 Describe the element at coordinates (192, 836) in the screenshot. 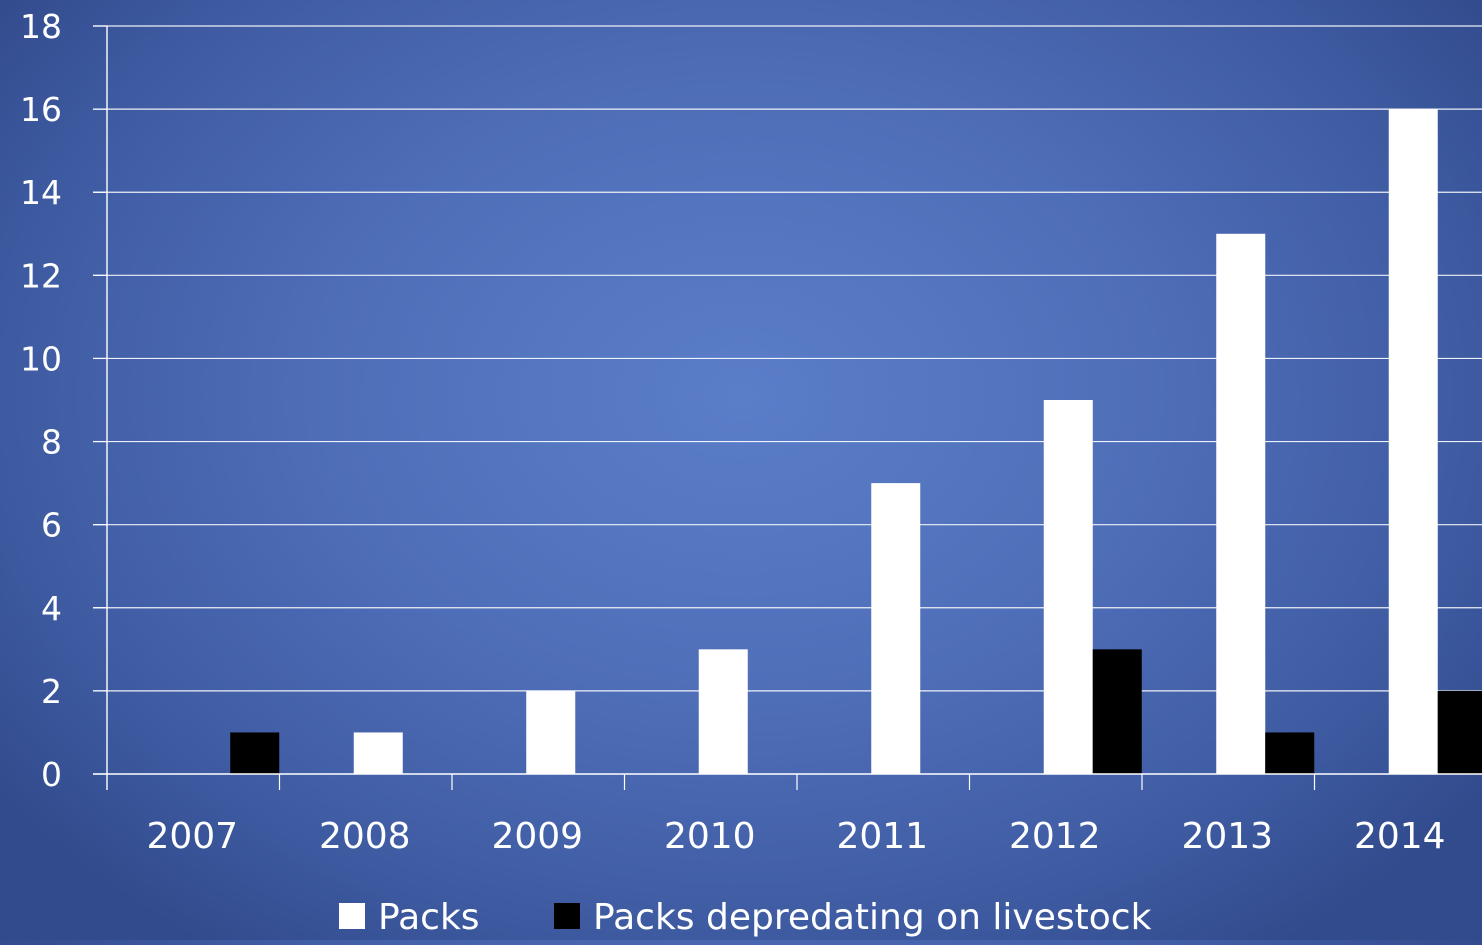

I see `x-tick-label-2007: 2007` at that location.